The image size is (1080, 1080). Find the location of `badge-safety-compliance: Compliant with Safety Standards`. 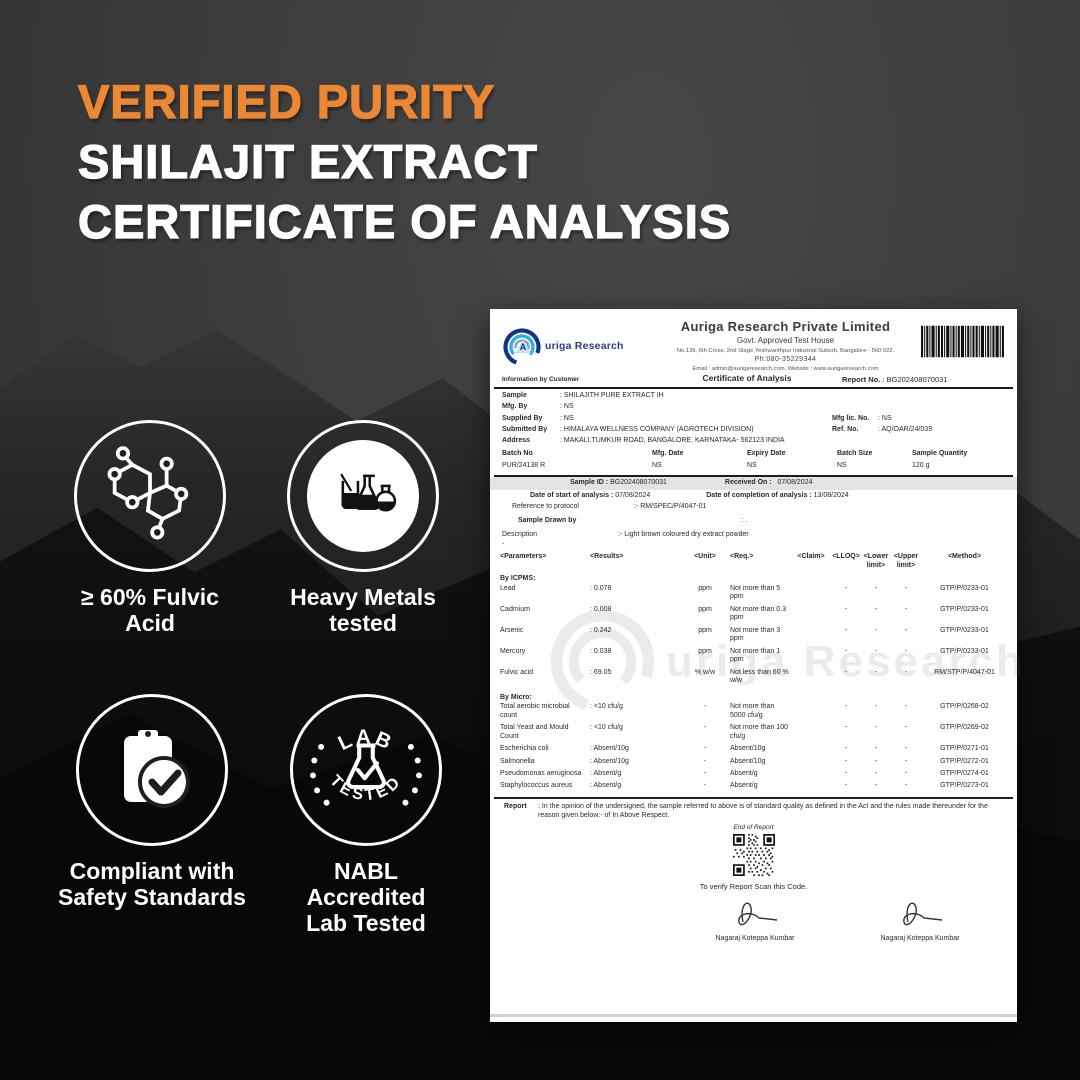

badge-safety-compliance: Compliant with Safety Standards is located at coordinates (152, 802).